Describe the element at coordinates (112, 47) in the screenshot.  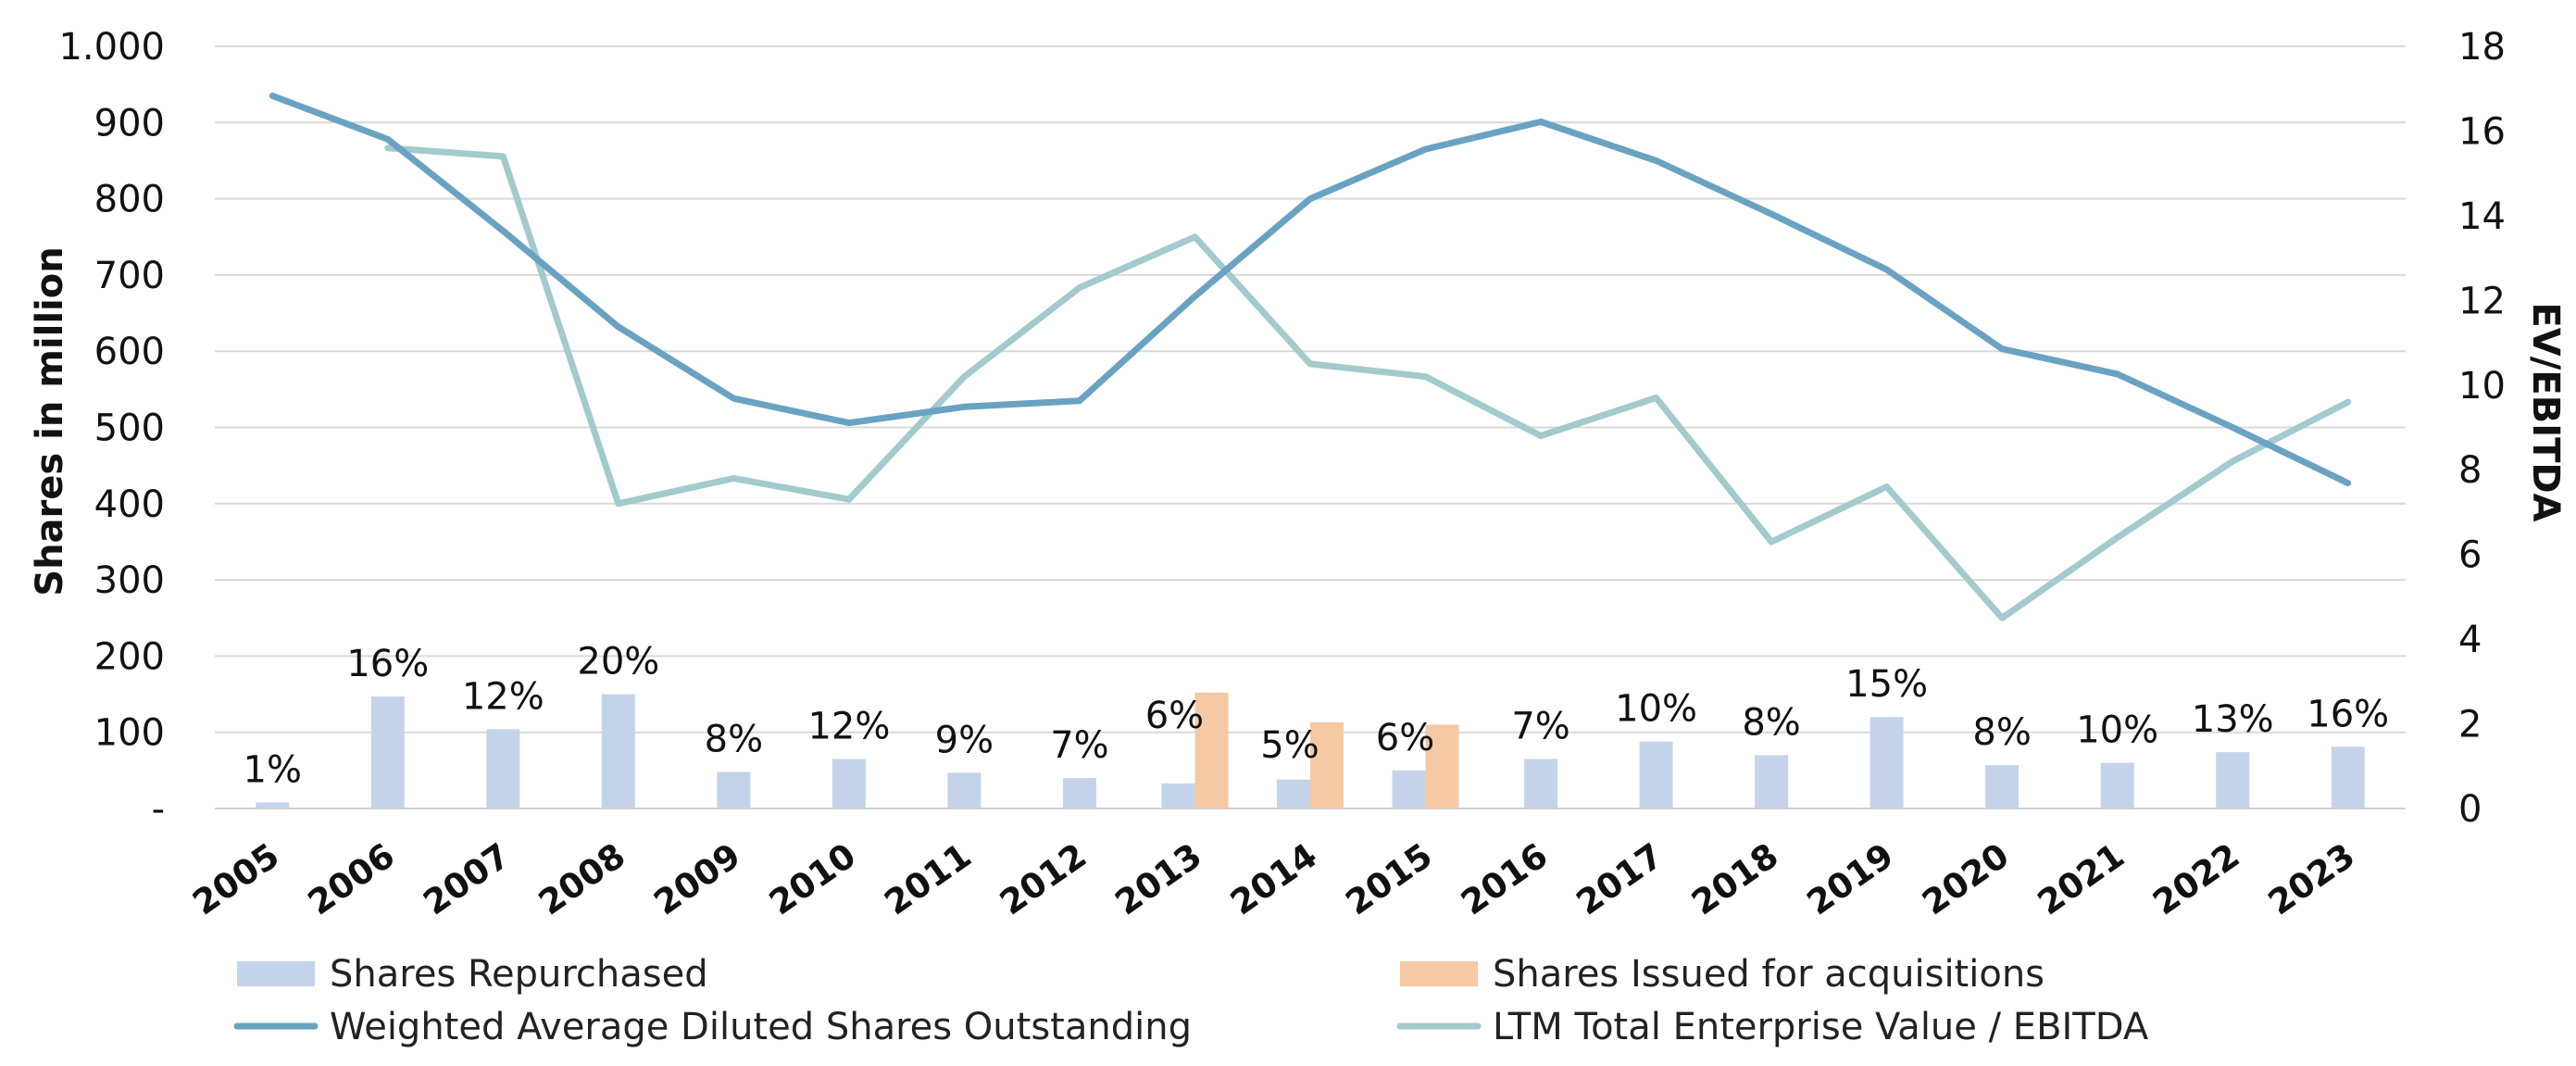
I see `y-tick-label: 1.000` at that location.